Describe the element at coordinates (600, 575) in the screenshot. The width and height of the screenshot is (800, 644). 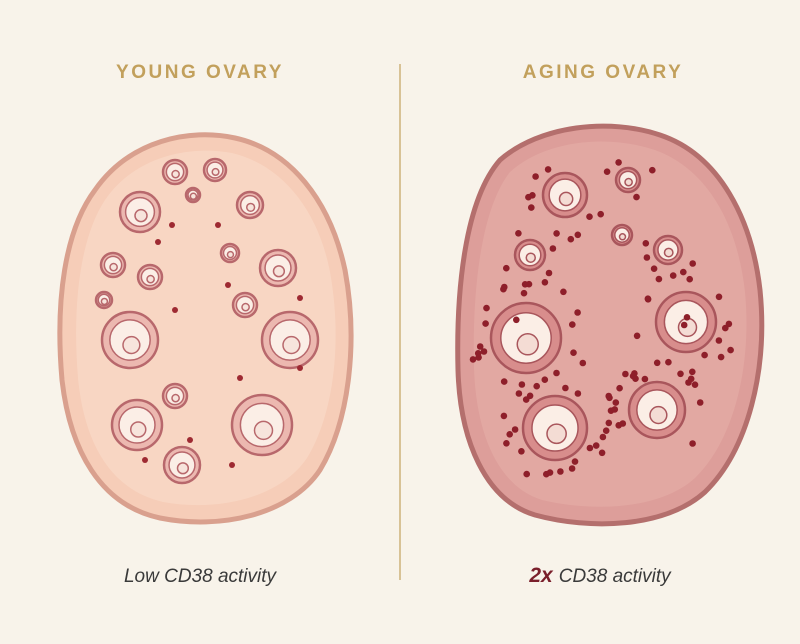
I see `caption: 2x CD38 activity` at that location.